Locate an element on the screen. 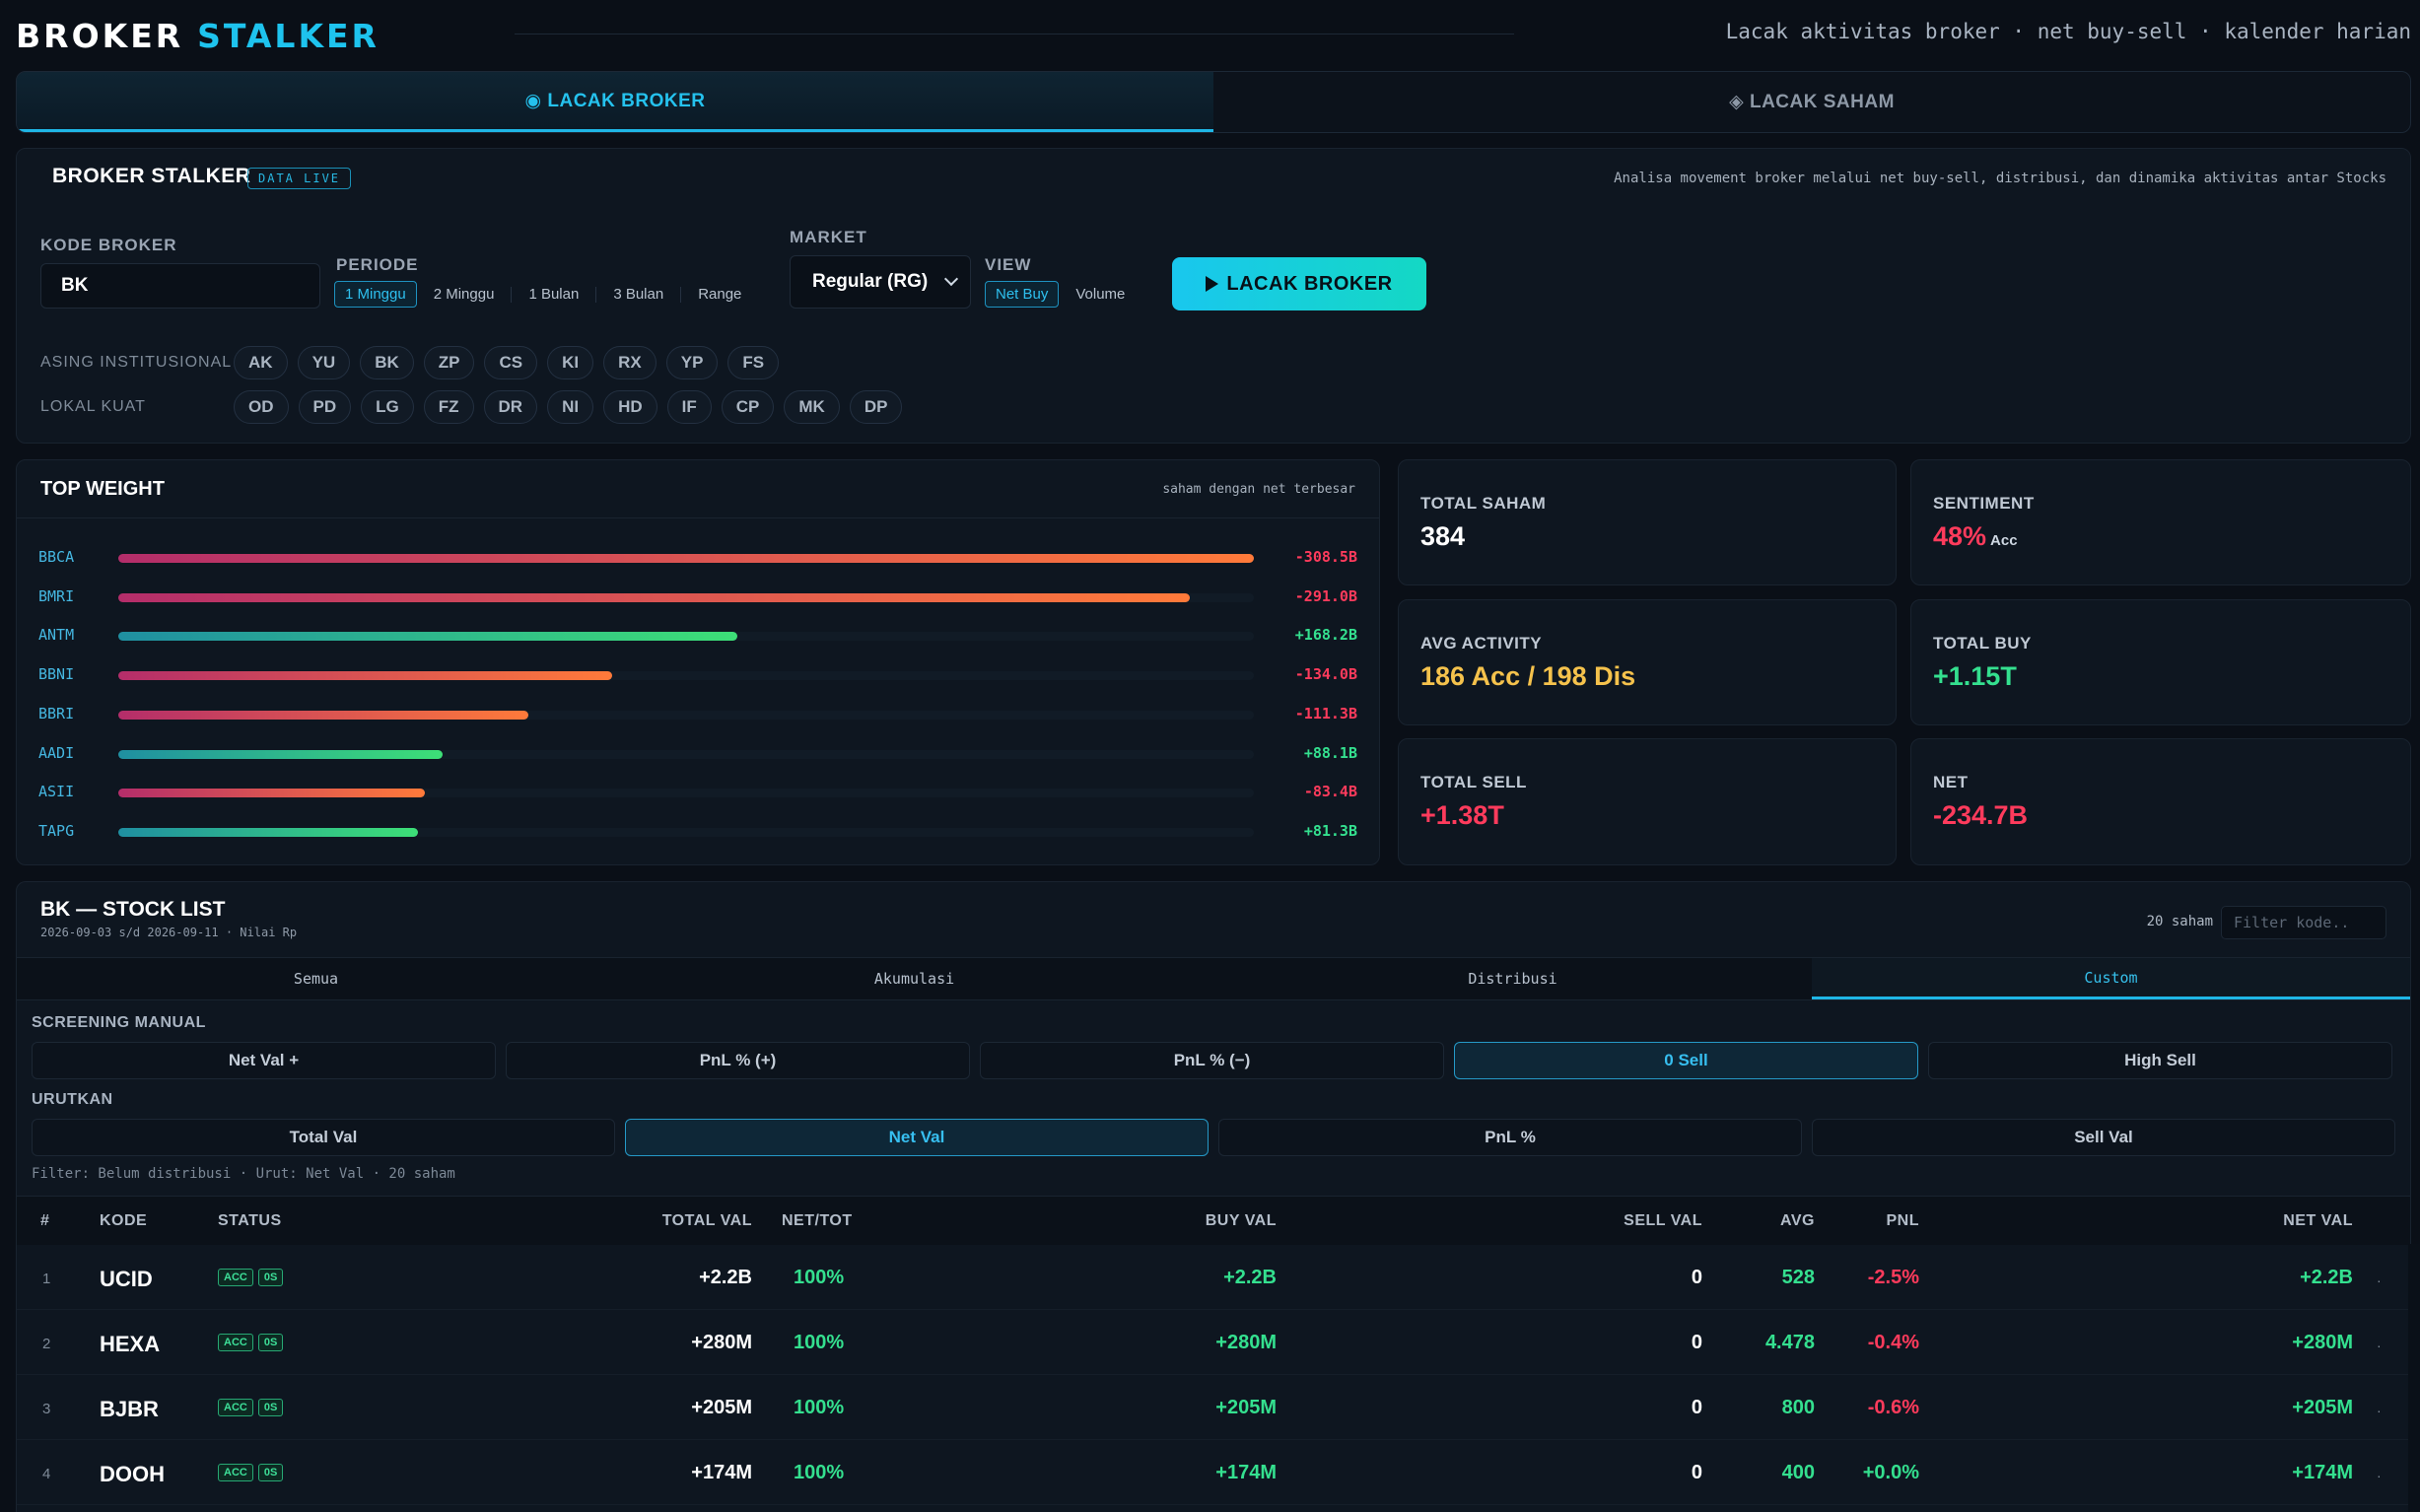  tab-custom: Custom is located at coordinates (2111, 978).